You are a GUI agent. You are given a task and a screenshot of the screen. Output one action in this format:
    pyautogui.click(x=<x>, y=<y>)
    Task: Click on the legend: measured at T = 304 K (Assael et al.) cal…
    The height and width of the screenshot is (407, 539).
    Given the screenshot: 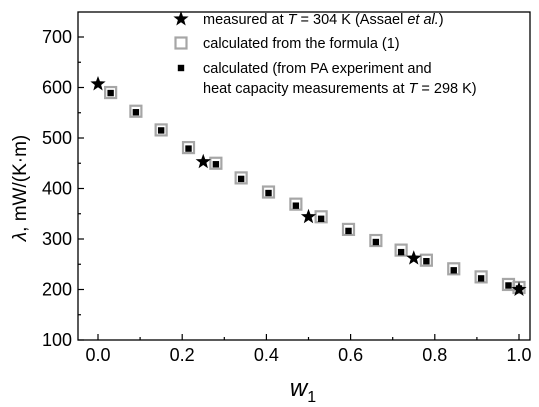 What is the action you would take?
    pyautogui.click(x=325, y=54)
    